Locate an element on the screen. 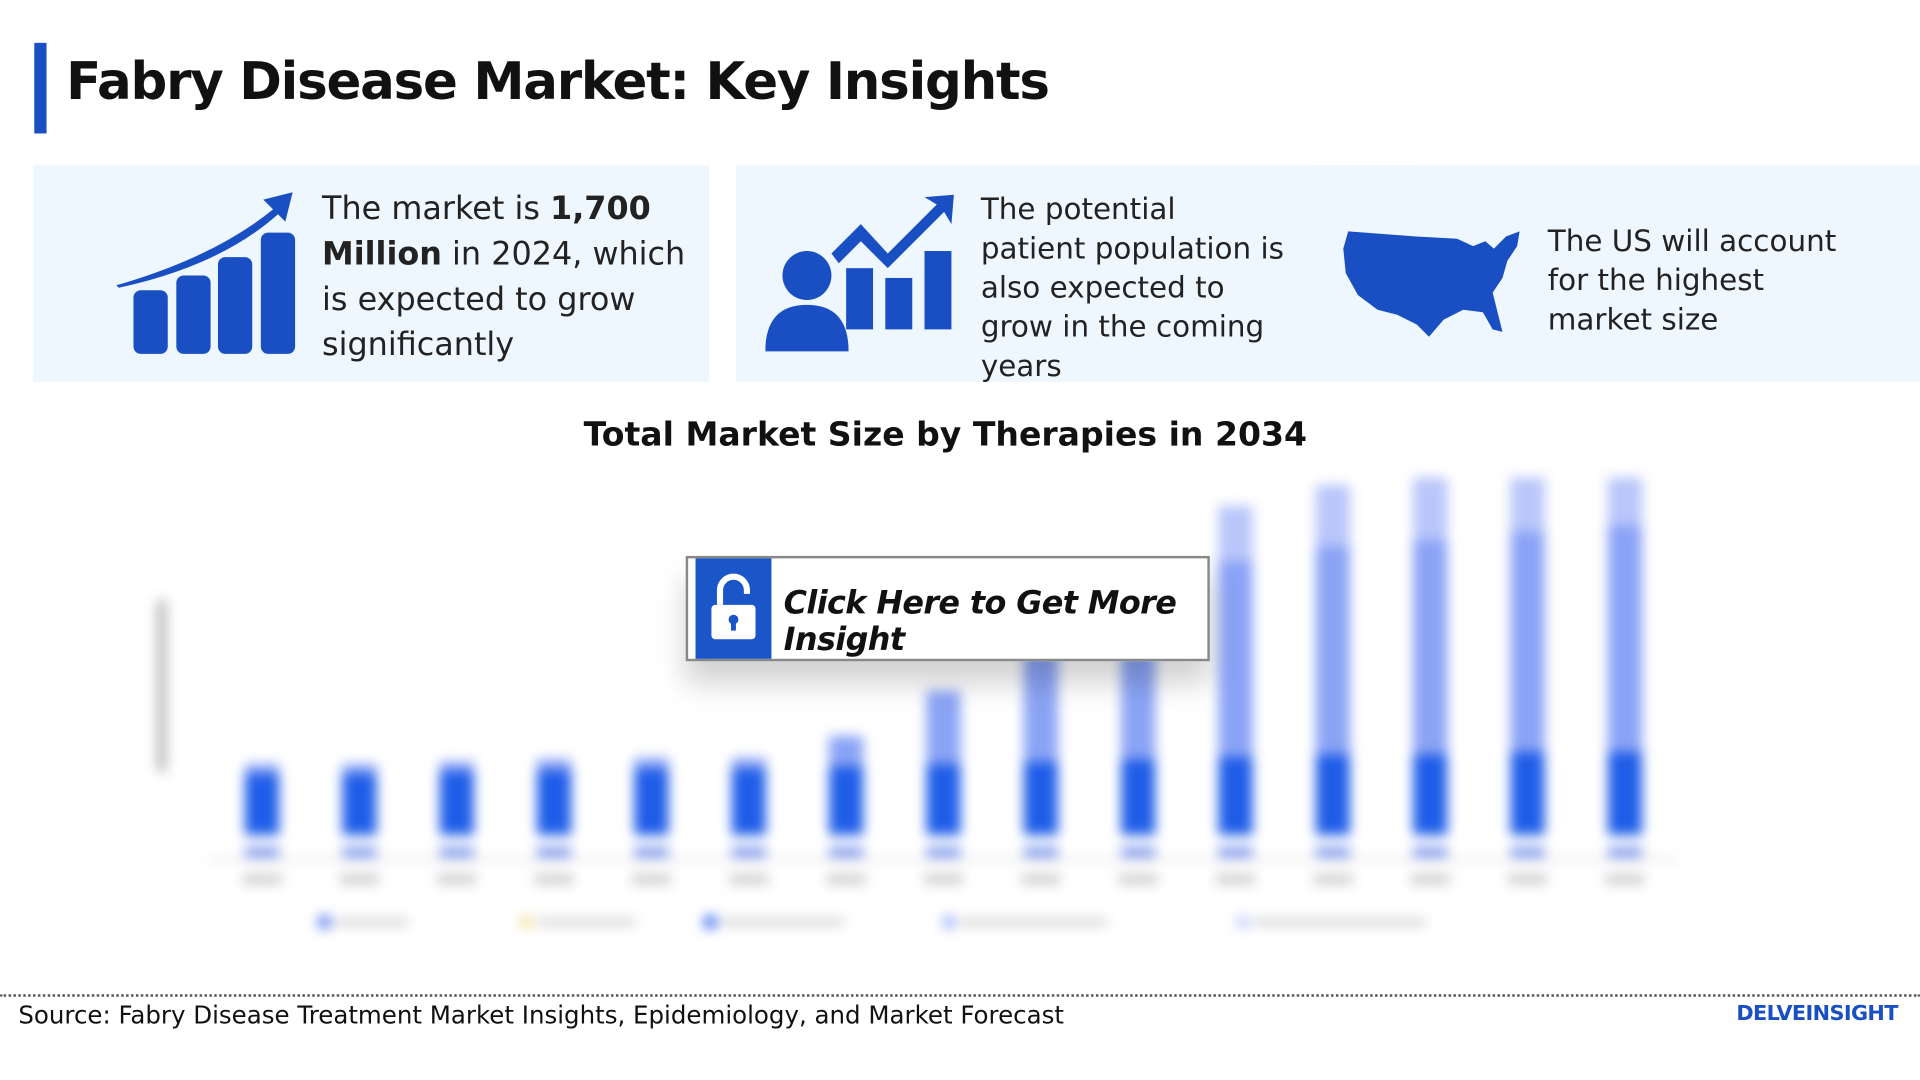 This screenshot has width=1920, height=1080. market-text-pre: The market is is located at coordinates (436, 209).